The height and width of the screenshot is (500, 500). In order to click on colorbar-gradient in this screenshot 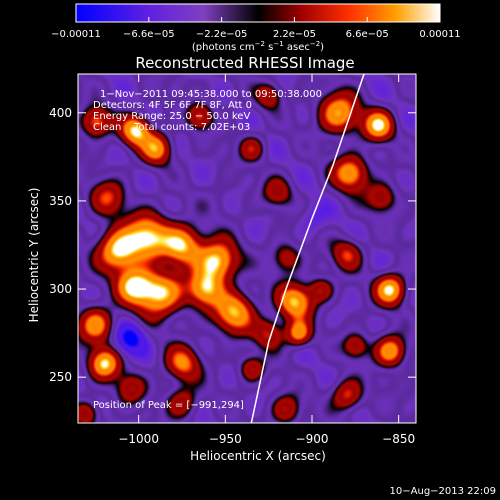, I will do `click(258, 13)`.